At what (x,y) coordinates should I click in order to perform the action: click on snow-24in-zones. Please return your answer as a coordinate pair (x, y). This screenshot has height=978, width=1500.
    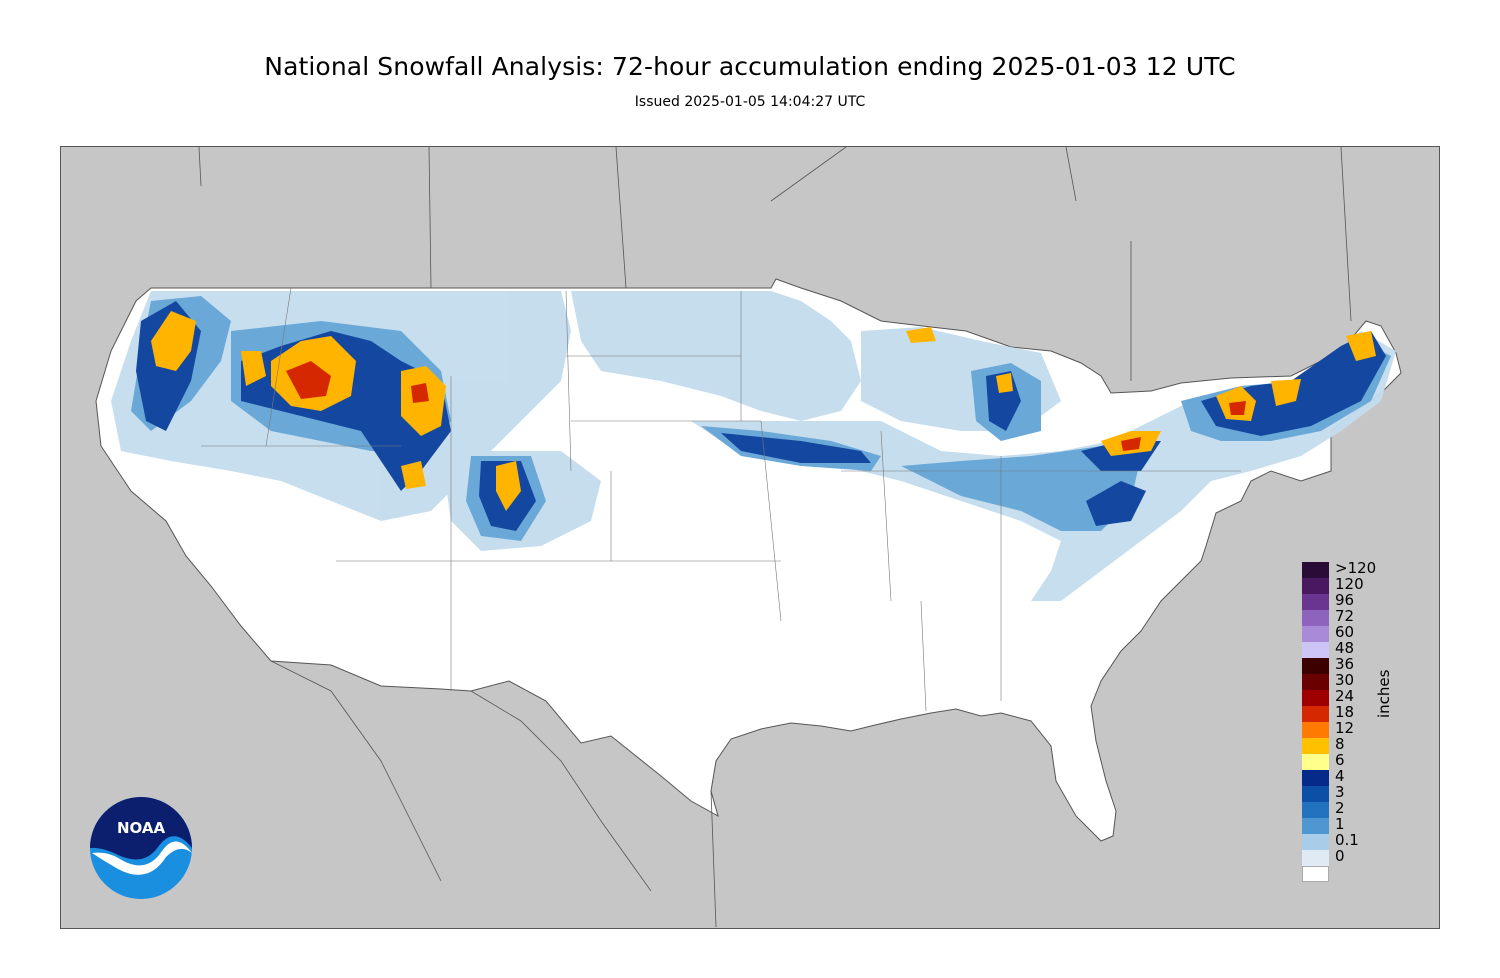
    Looking at the image, I should click on (766, 406).